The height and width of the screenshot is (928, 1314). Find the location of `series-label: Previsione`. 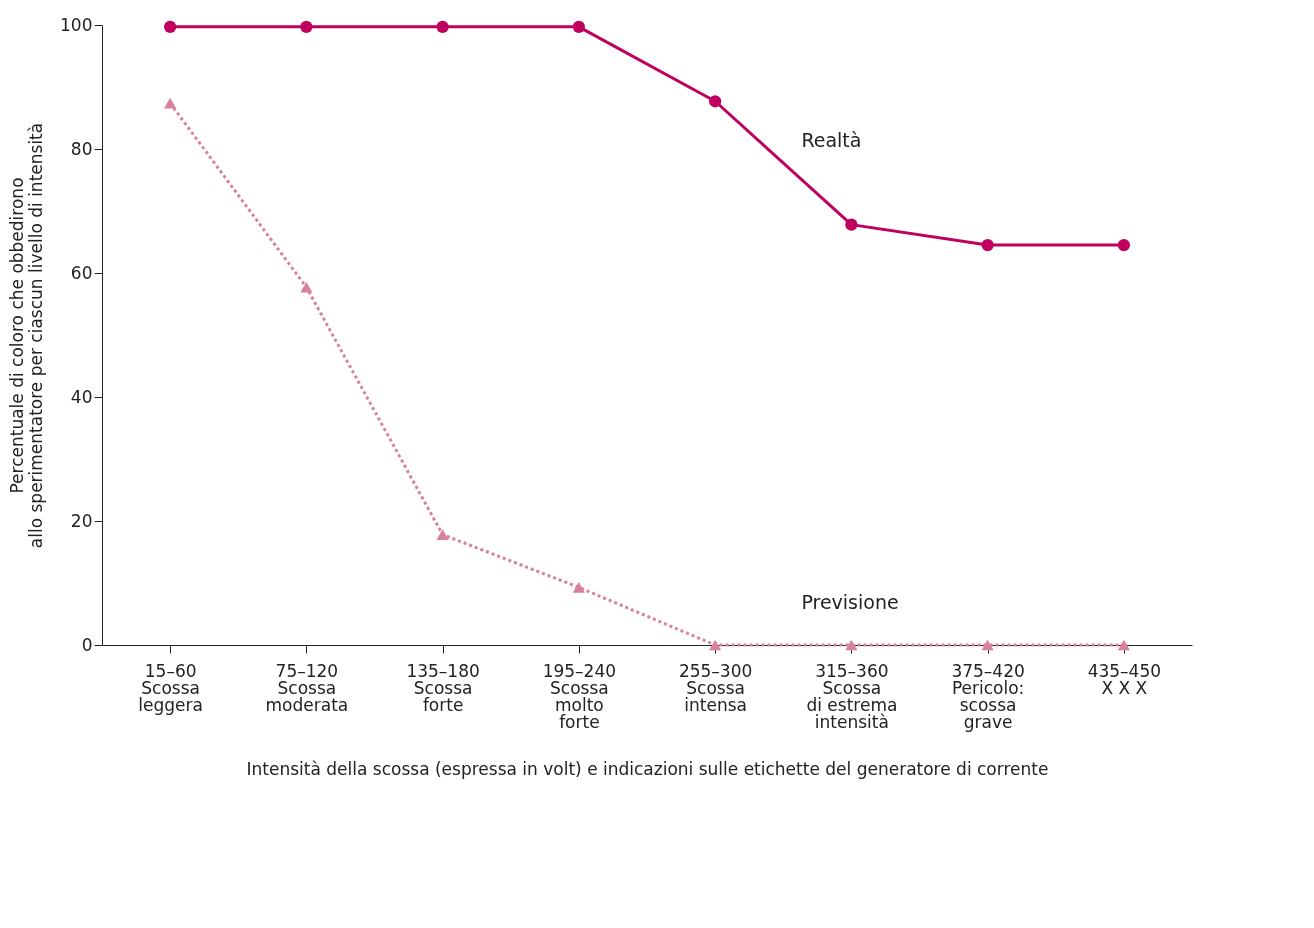

series-label: Previsione is located at coordinates (850, 602).